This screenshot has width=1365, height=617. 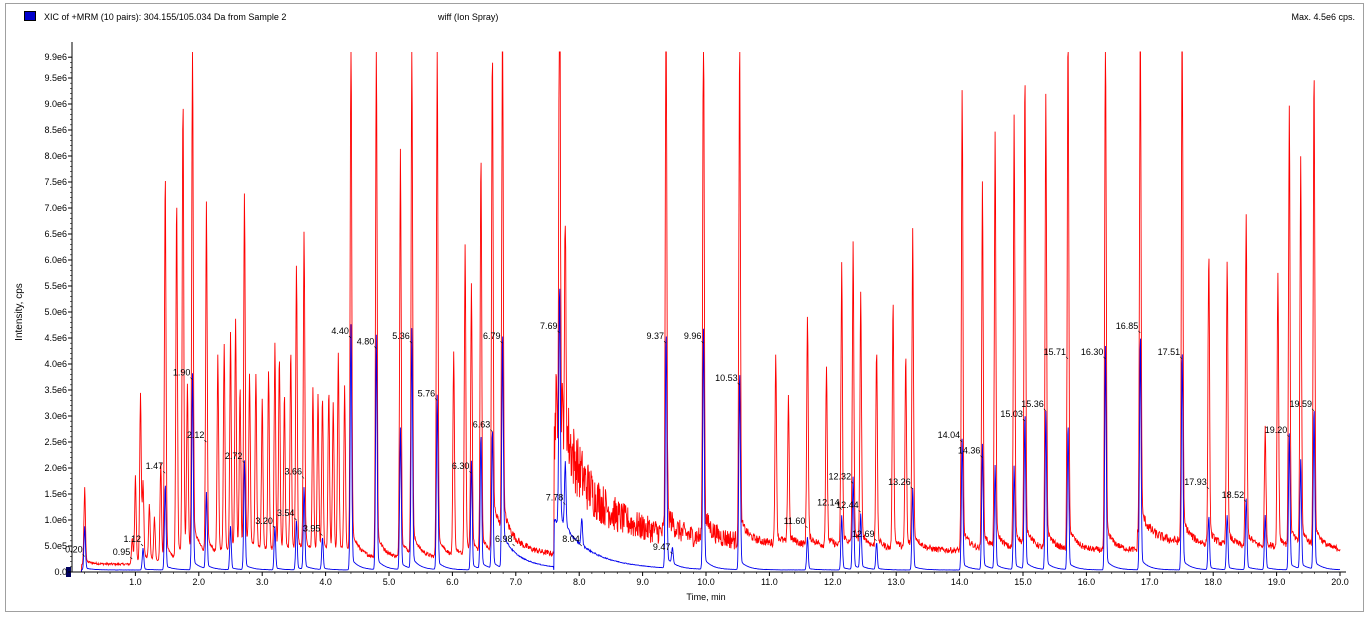 I want to click on y-tick-label: 5.0e5, so click(x=55, y=546).